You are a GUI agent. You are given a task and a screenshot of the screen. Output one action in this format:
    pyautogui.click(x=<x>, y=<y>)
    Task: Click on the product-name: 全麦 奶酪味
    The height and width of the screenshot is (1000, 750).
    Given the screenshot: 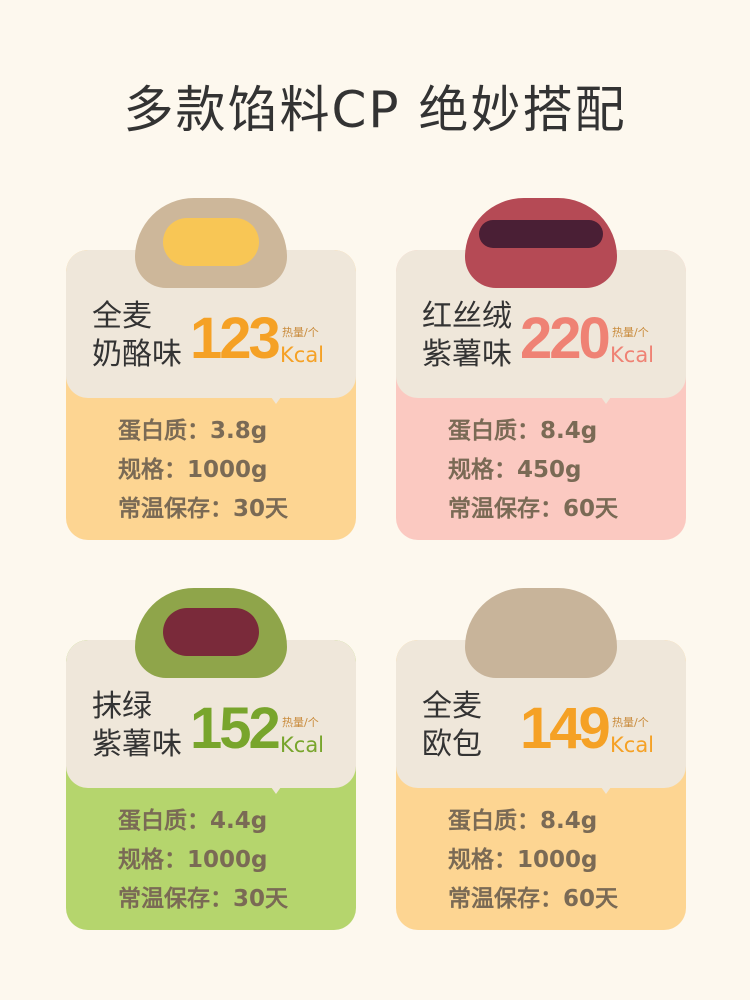 What is the action you would take?
    pyautogui.click(x=137, y=335)
    